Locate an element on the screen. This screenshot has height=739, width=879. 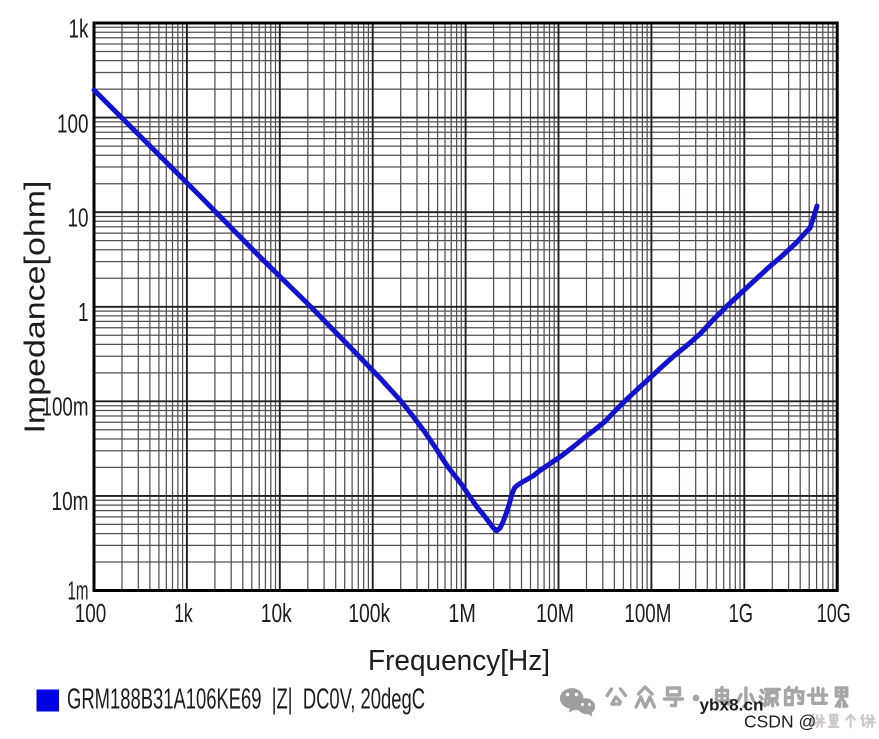
svg-text: 1G is located at coordinates (741, 614).